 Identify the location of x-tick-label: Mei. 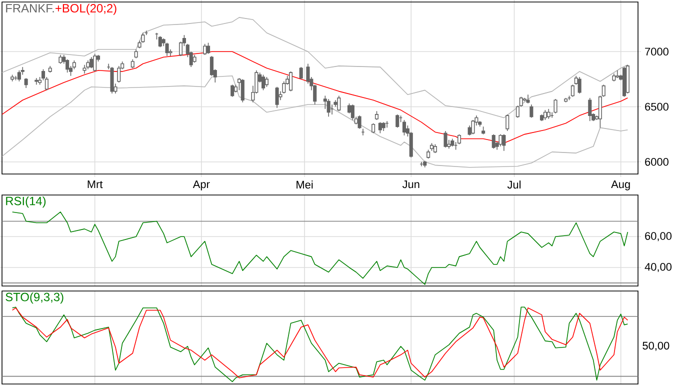
(304, 184).